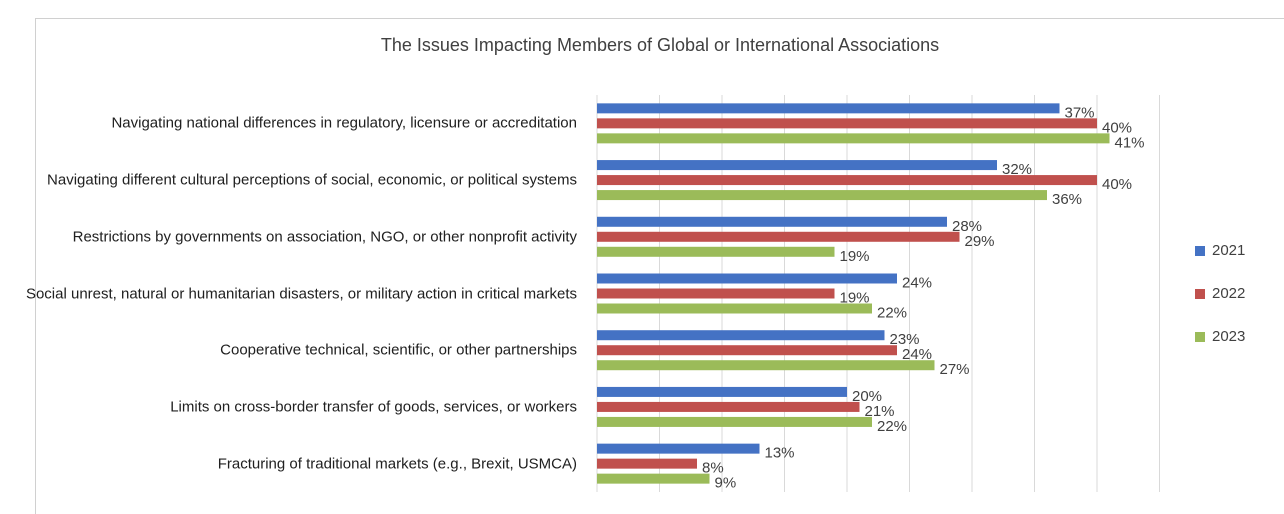 The width and height of the screenshot is (1284, 514). Describe the element at coordinates (867, 396) in the screenshot. I see `data-label: 20%` at that location.